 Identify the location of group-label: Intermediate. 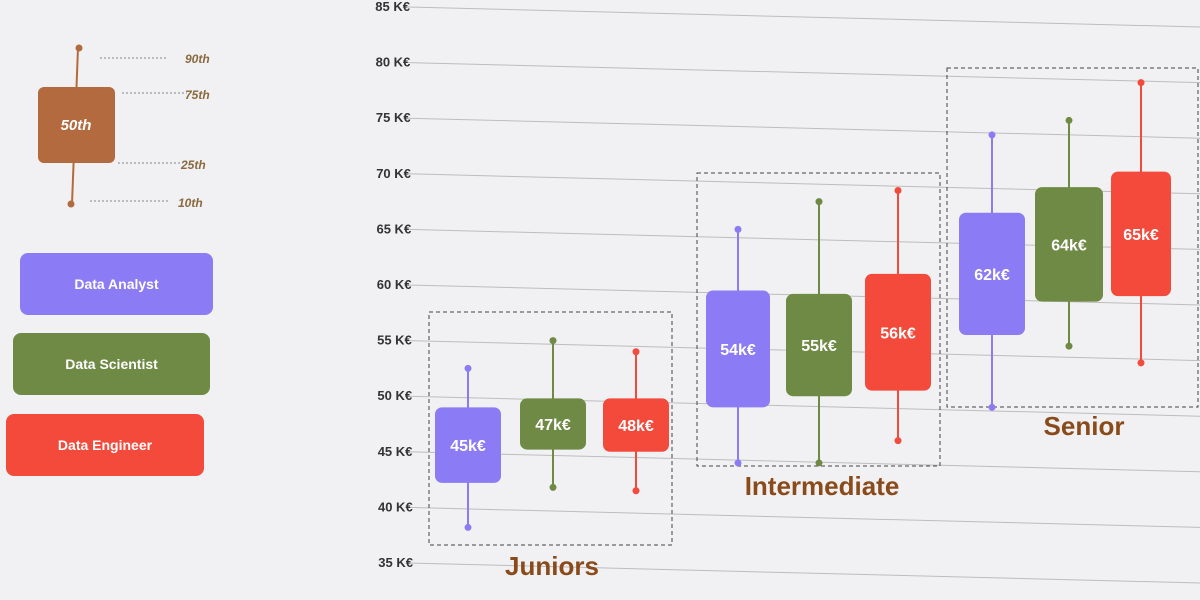
(822, 486).